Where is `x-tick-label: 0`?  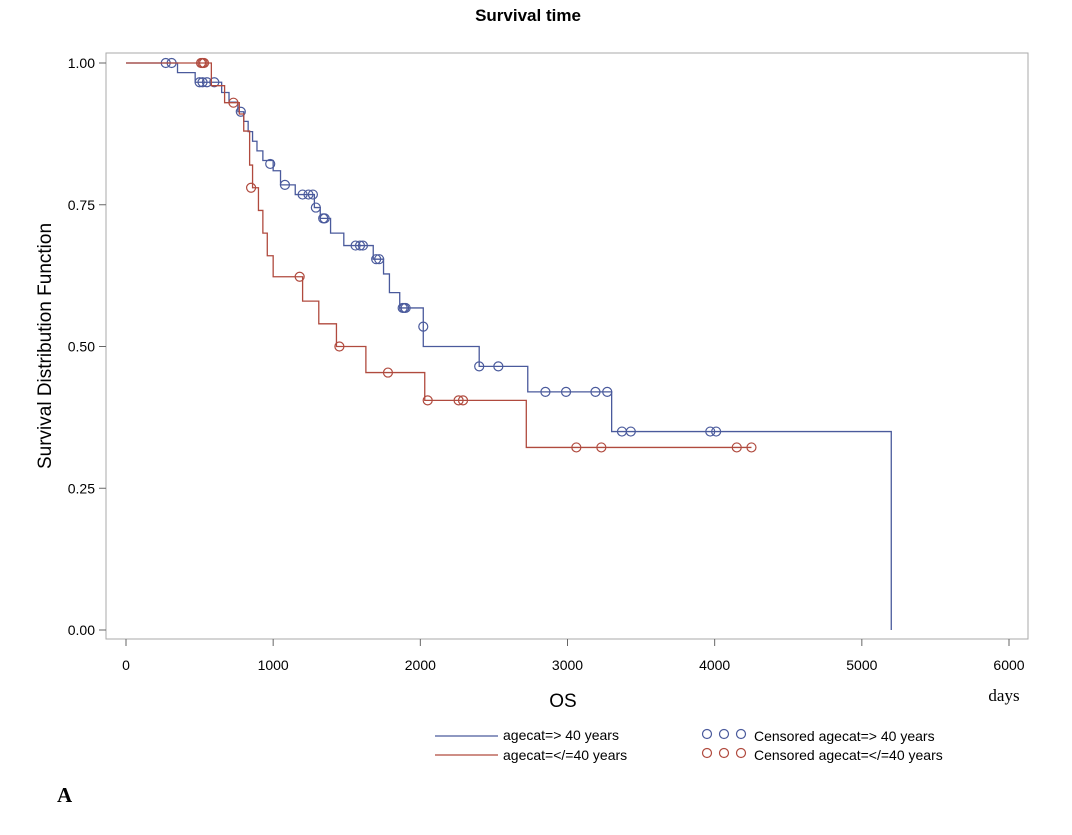
x-tick-label: 0 is located at coordinates (126, 665).